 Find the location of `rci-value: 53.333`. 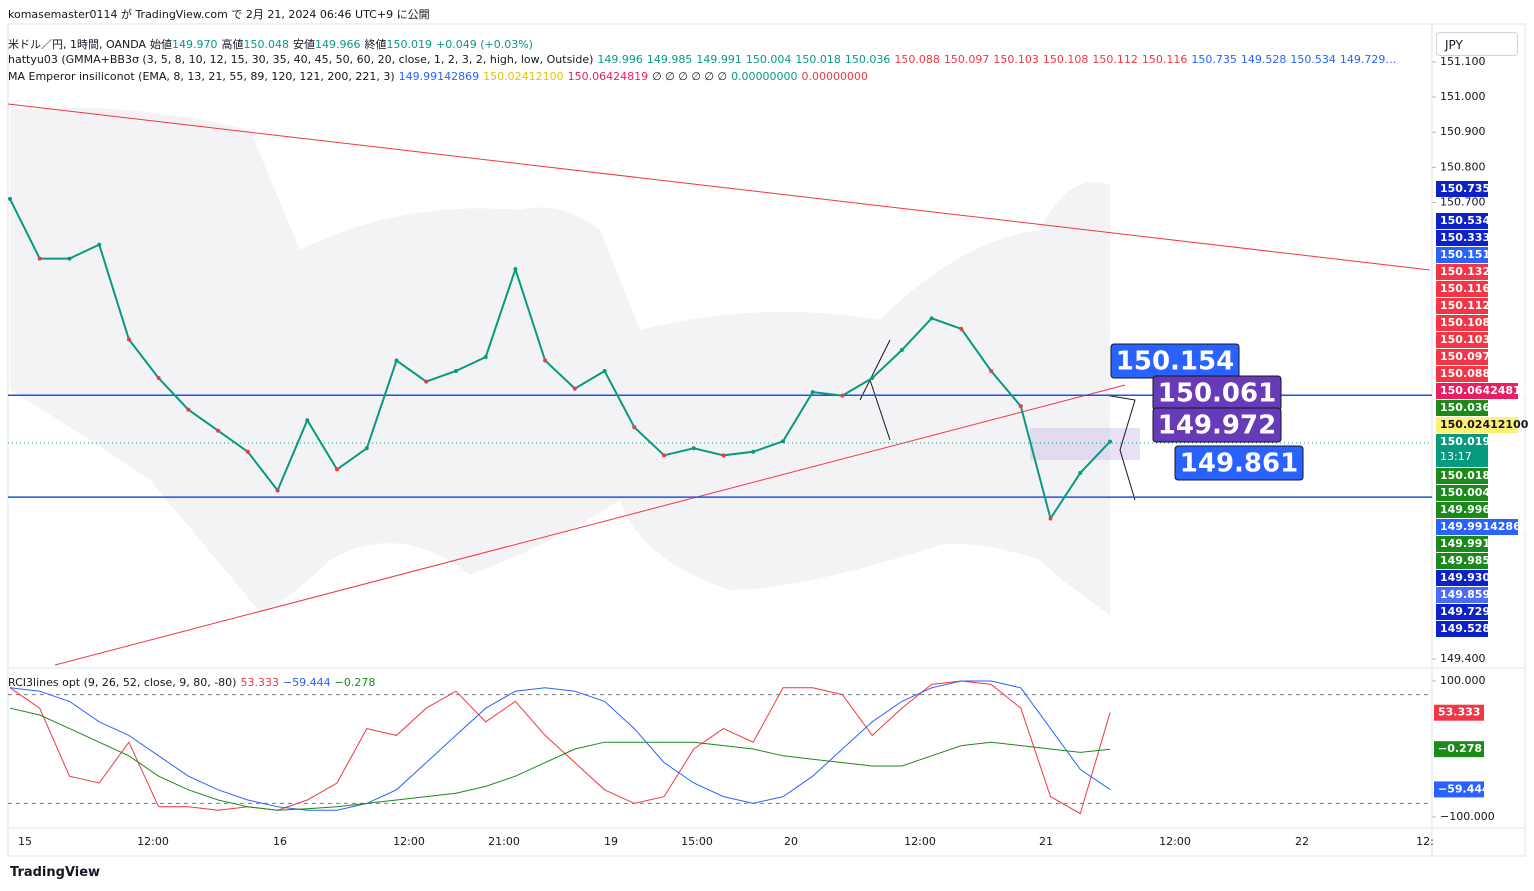

rci-value: 53.333 is located at coordinates (259, 682).